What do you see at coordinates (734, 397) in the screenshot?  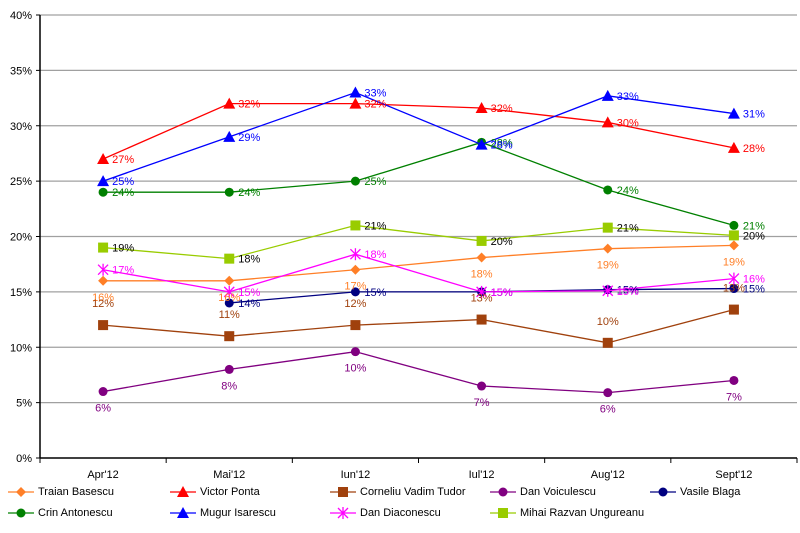 I see `data-label: 7%` at bounding box center [734, 397].